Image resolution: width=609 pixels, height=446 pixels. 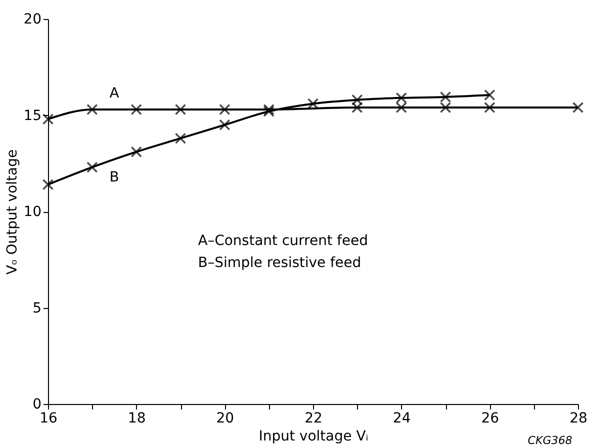 I want to click on y-tick-label: 15, so click(x=33, y=116).